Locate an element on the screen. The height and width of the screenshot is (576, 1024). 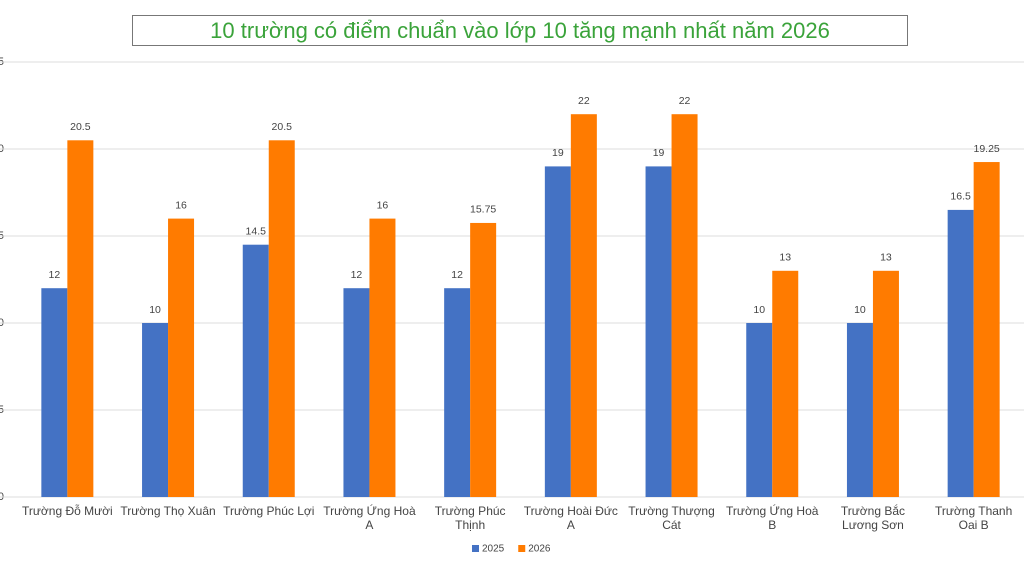
data-label: 14.5 is located at coordinates (256, 231).